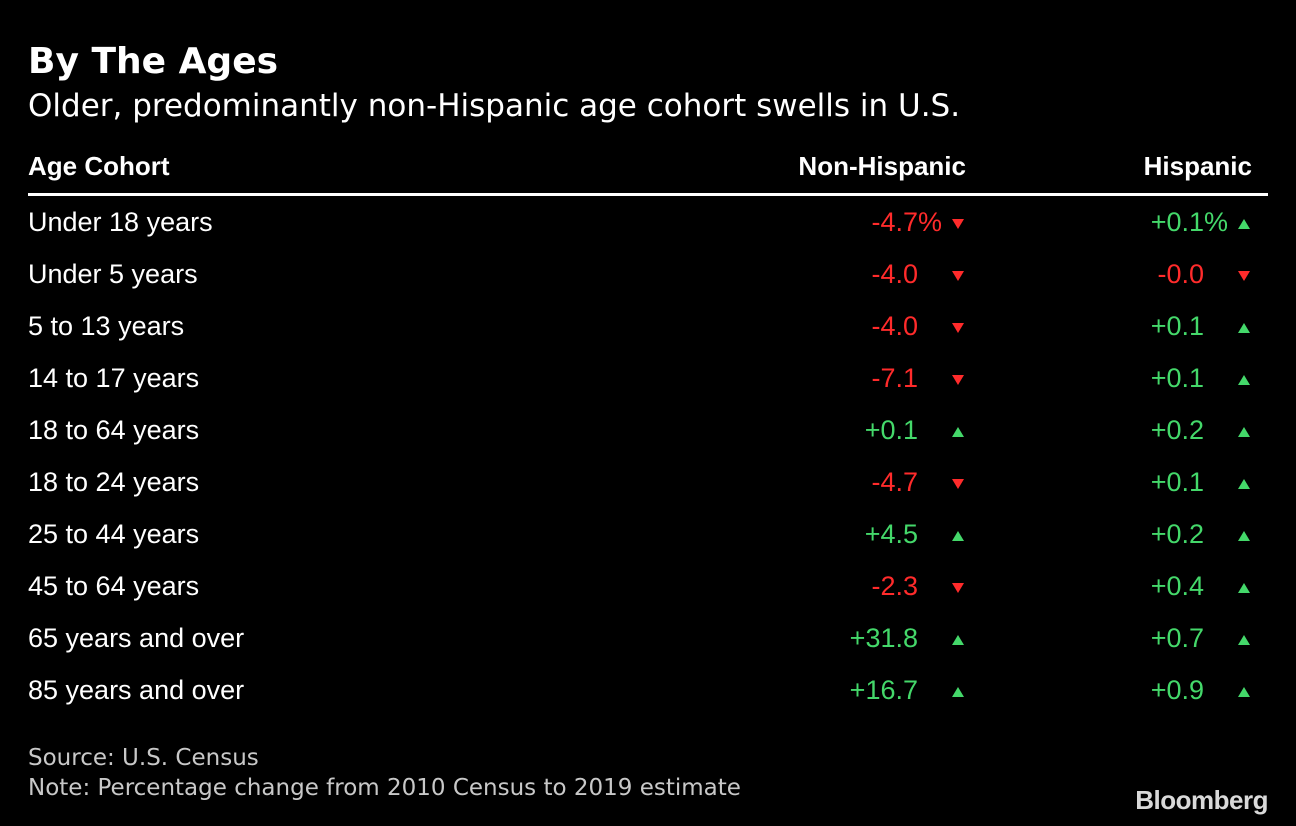 Image resolution: width=1296 pixels, height=826 pixels. I want to click on row-label: 18 to 64 years, so click(114, 430).